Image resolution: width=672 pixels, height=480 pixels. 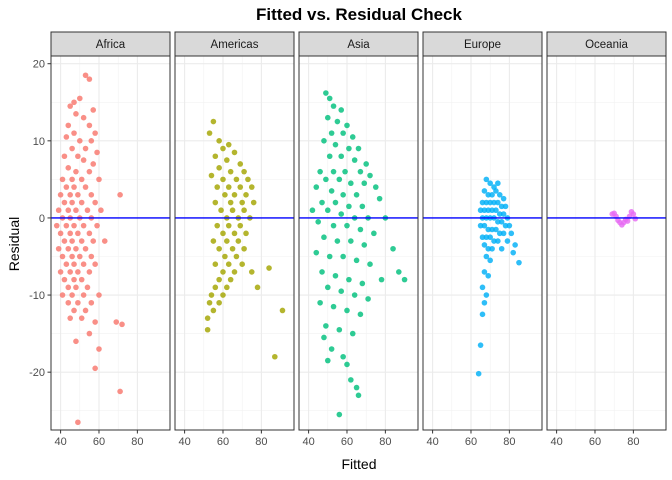 What do you see at coordinates (14, 244) in the screenshot?
I see `y-axis-title: Residual` at bounding box center [14, 244].